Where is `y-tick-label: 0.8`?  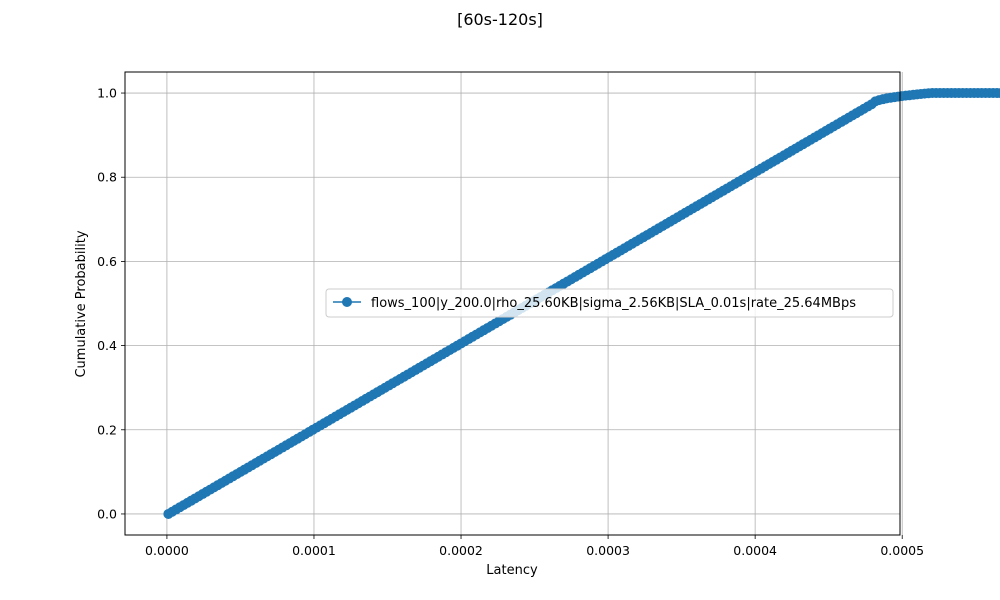
y-tick-label: 0.8 is located at coordinates (107, 177).